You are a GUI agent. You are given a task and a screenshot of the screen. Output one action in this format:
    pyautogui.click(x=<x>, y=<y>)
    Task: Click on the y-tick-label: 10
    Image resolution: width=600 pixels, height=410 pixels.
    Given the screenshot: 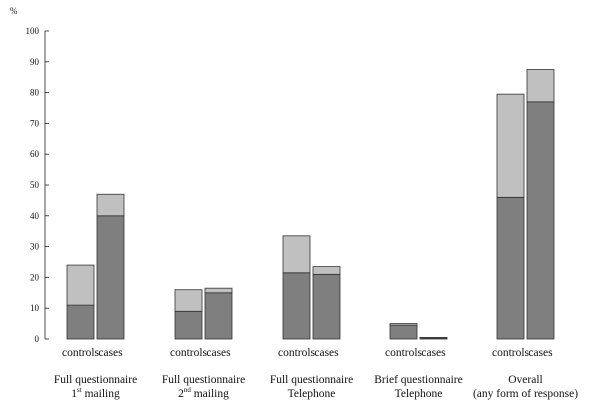 What is the action you would take?
    pyautogui.click(x=35, y=308)
    